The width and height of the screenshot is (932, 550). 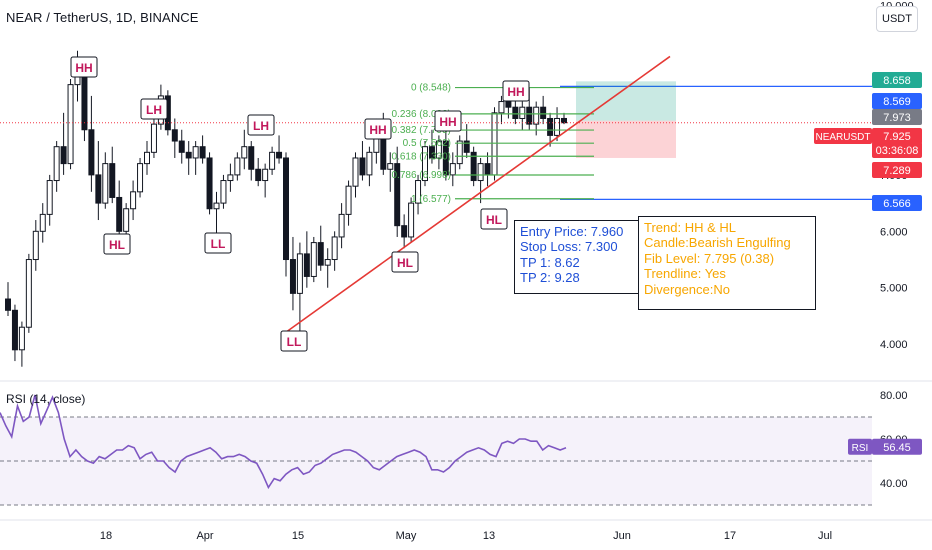 I want to click on rsi-tick-label: 40.00, so click(x=894, y=484).